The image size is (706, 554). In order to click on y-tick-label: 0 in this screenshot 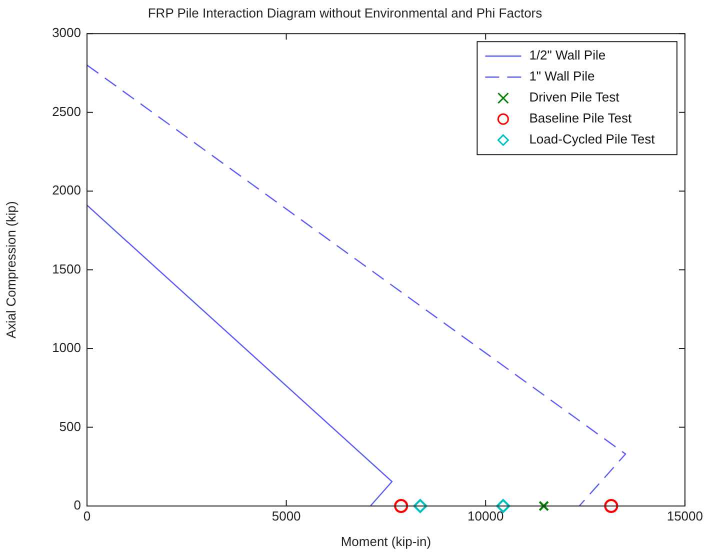, I will do `click(77, 505)`.